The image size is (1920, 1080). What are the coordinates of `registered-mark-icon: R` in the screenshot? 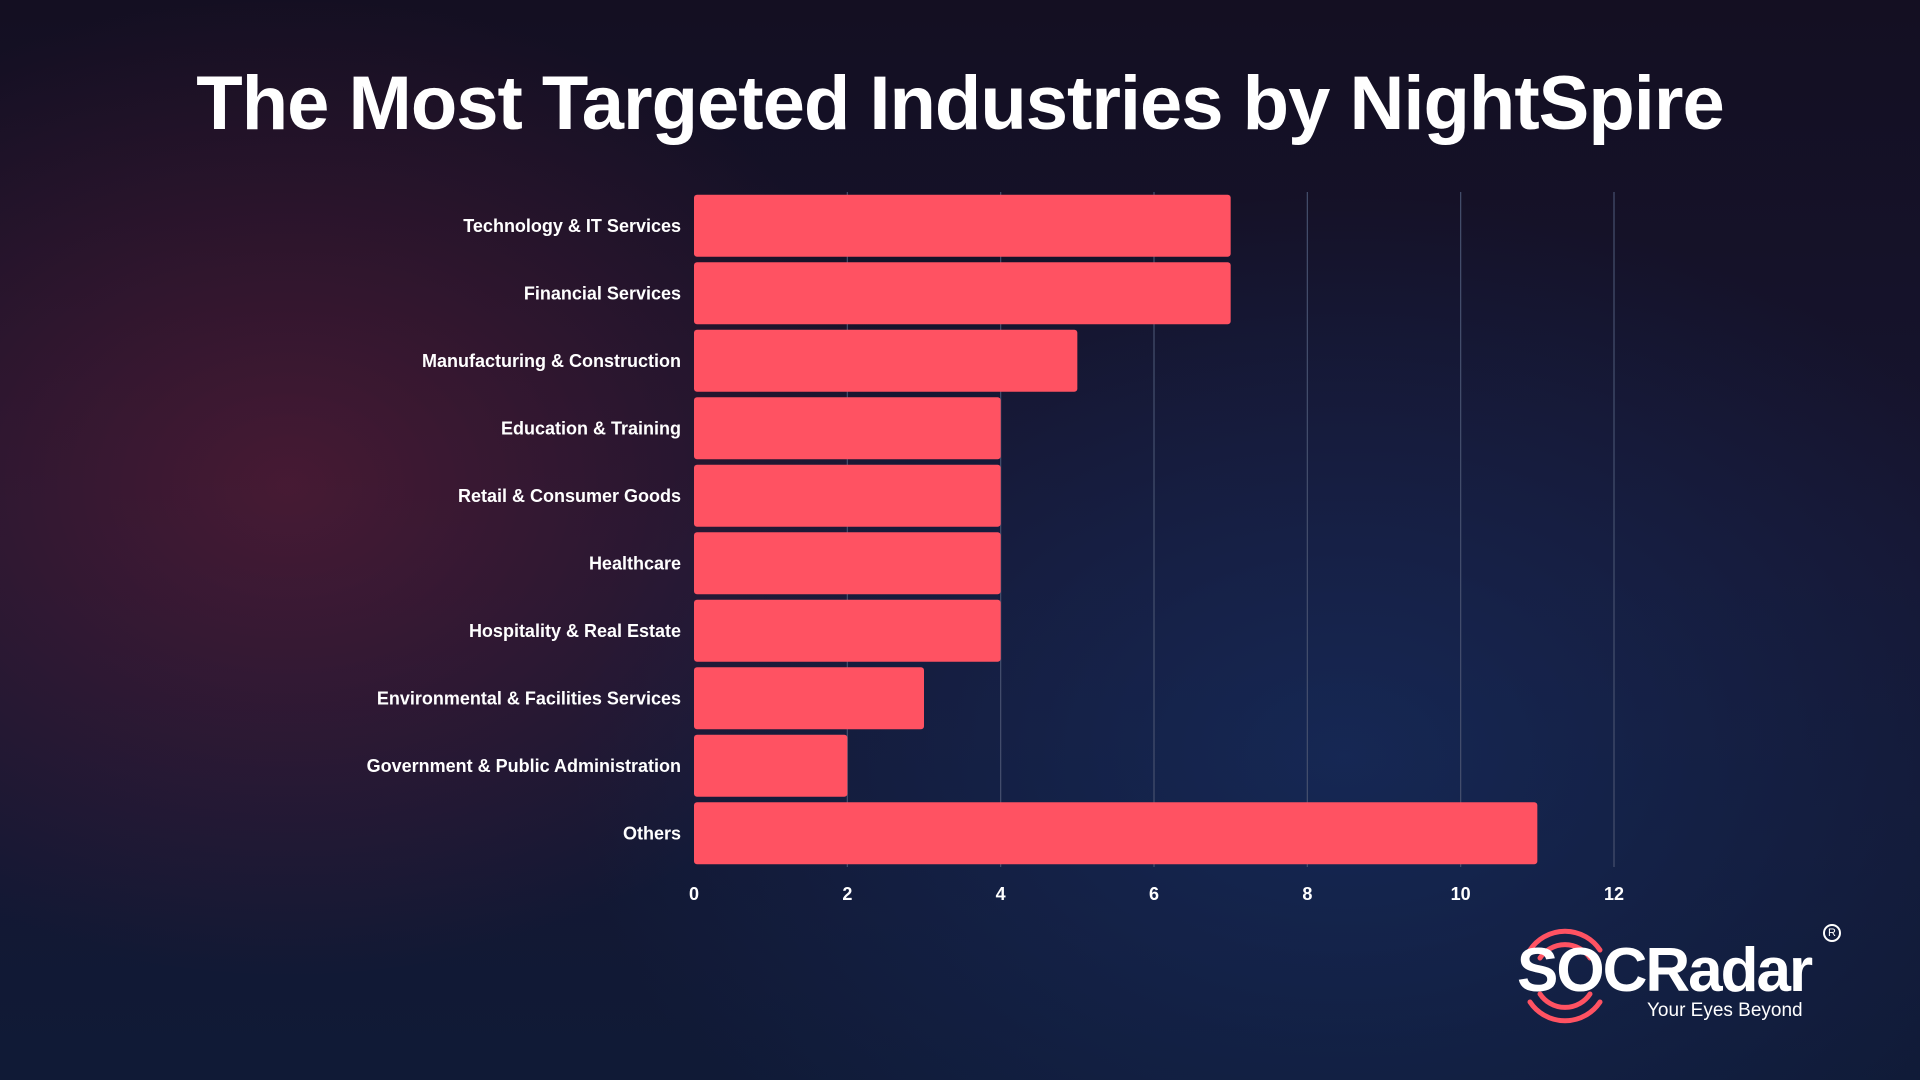 It's located at (1832, 933).